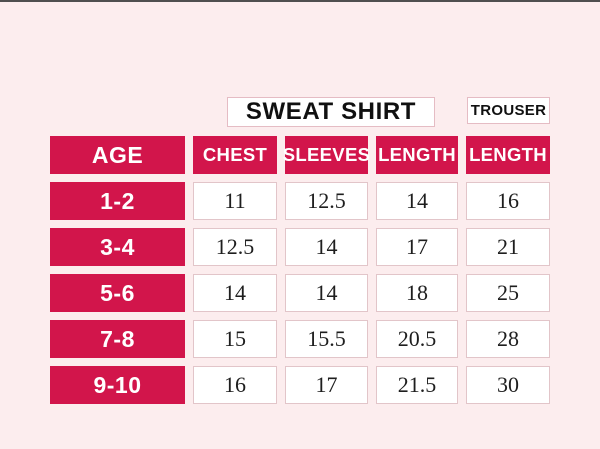 This screenshot has width=600, height=449. Describe the element at coordinates (326, 293) in the screenshot. I see `cell-5-6-sleeves: 14` at that location.